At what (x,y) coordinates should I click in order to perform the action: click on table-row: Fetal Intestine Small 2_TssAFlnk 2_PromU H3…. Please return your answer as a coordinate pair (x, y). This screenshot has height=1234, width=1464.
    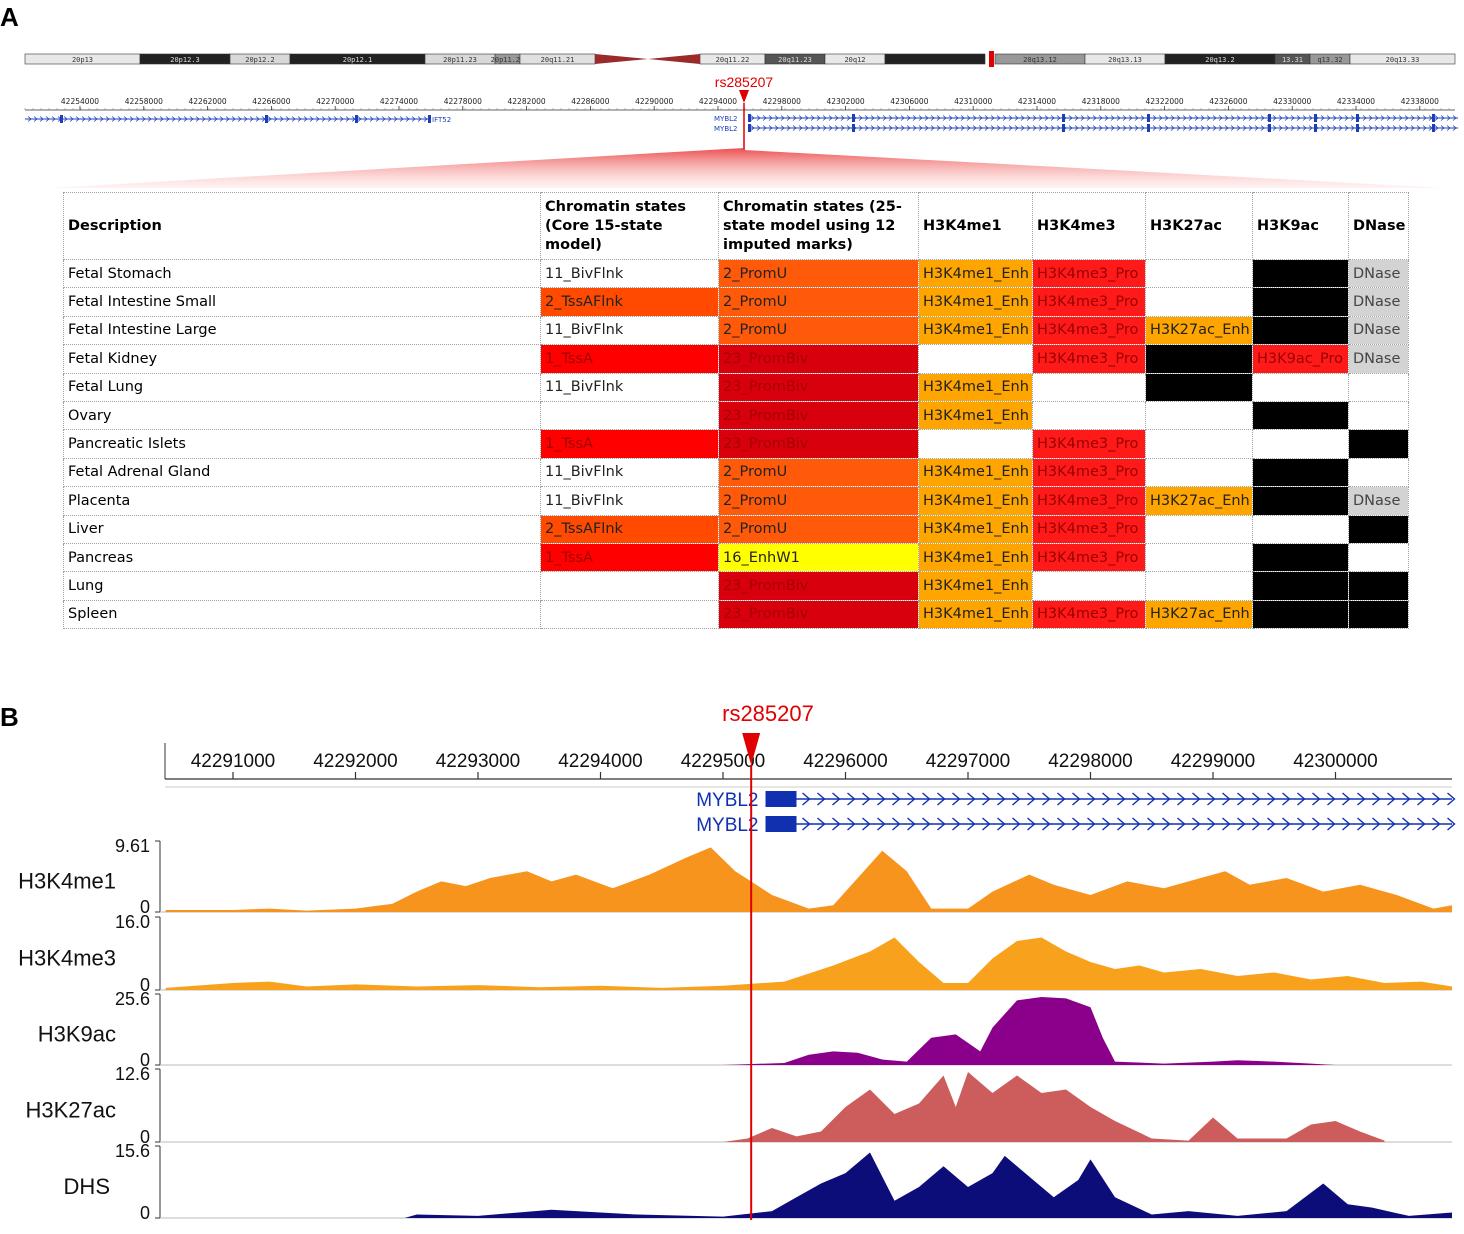
    Looking at the image, I should click on (736, 302).